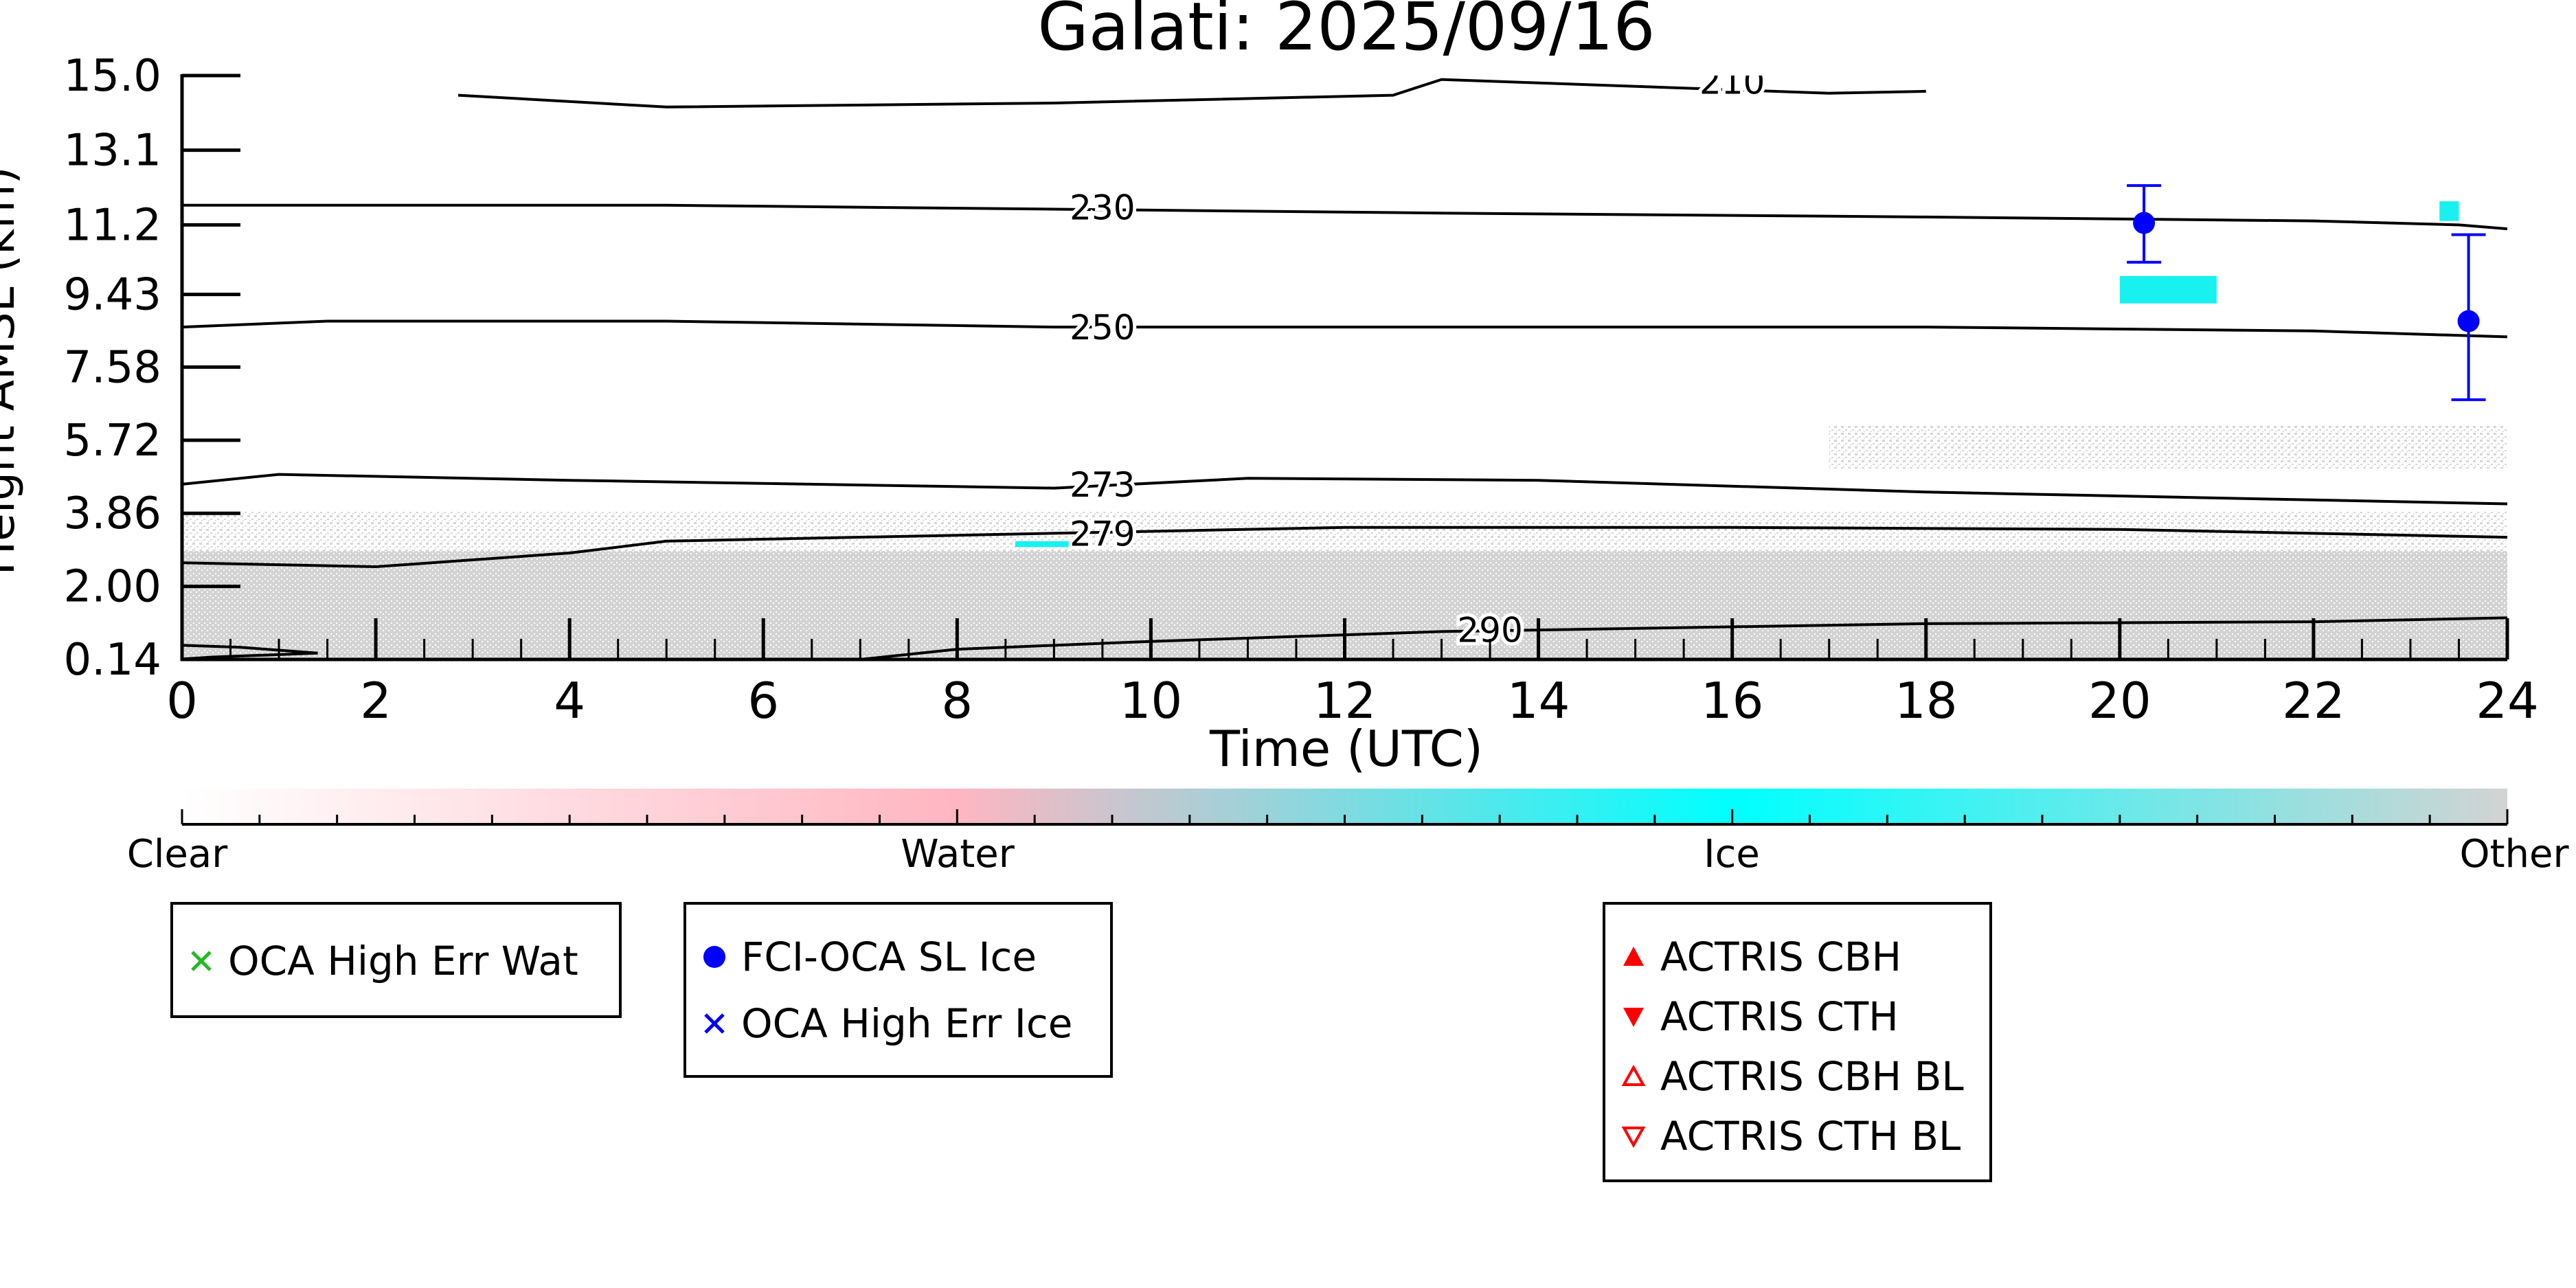 The image size is (2576, 1288). I want to click on colorbar-label-clear: Clear, so click(177, 854).